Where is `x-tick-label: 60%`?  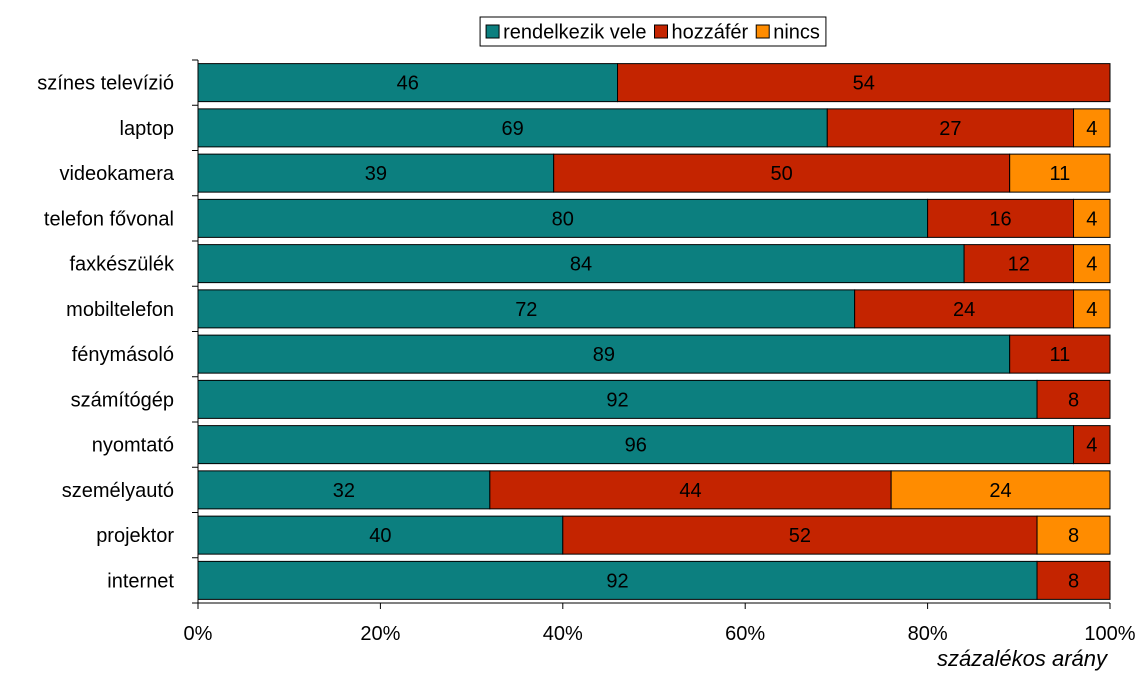 x-tick-label: 60% is located at coordinates (745, 634).